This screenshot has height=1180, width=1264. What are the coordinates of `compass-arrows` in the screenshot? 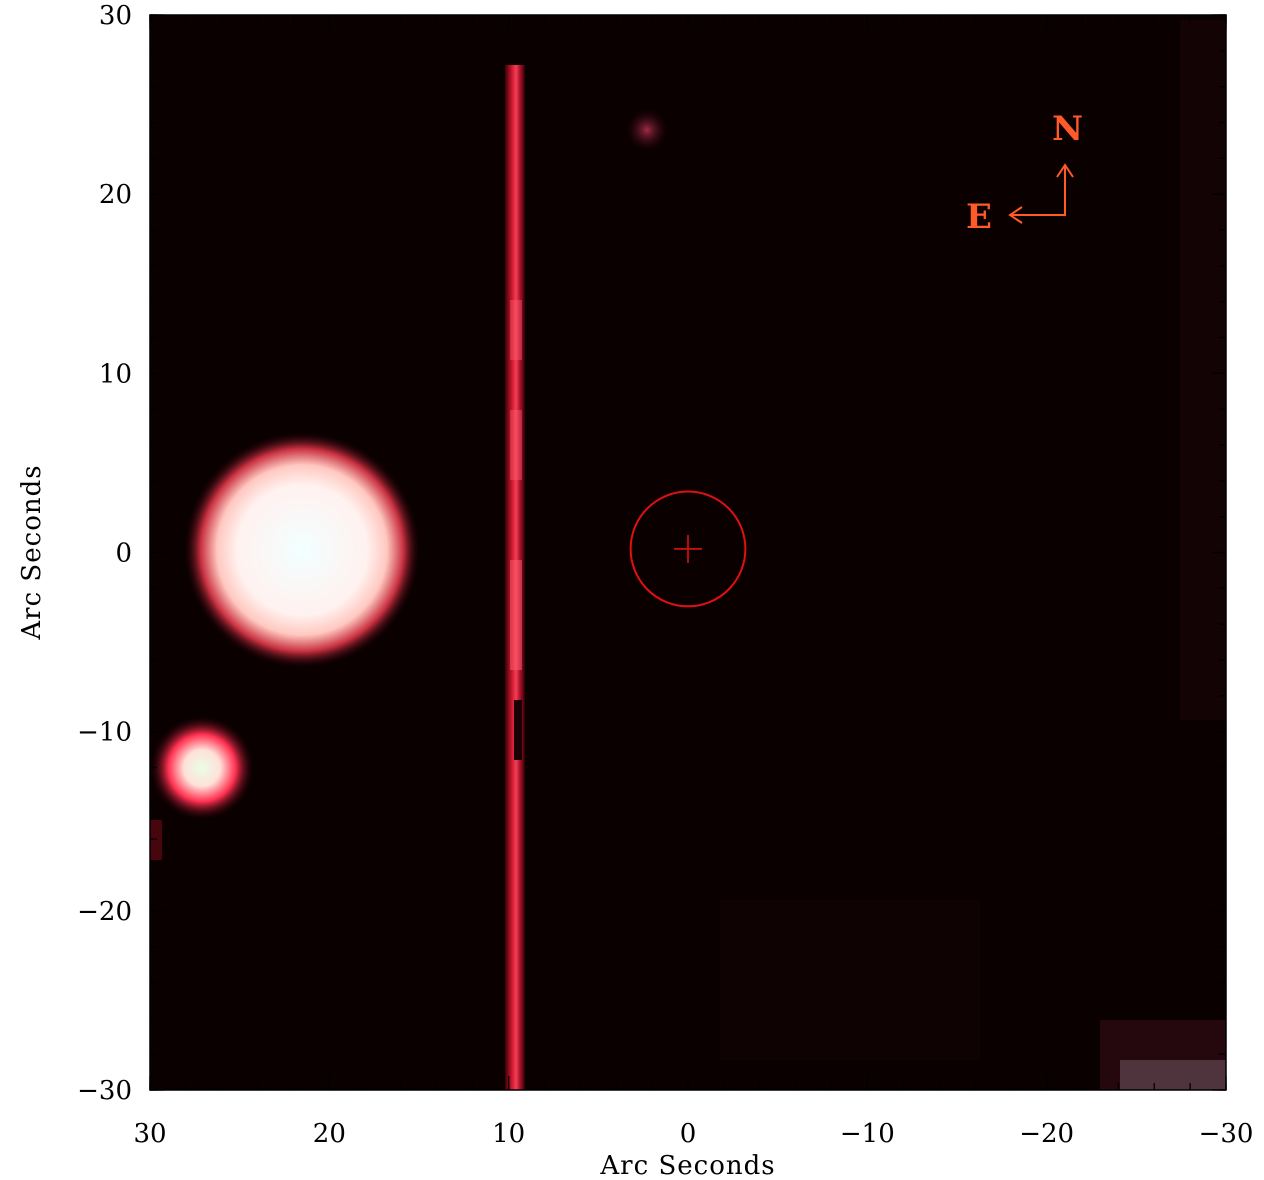 It's located at (1038, 190).